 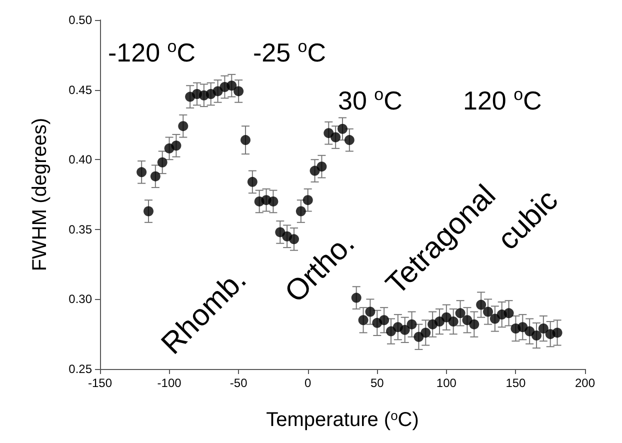 I want to click on x-tick-label: -100, so click(x=169, y=383).